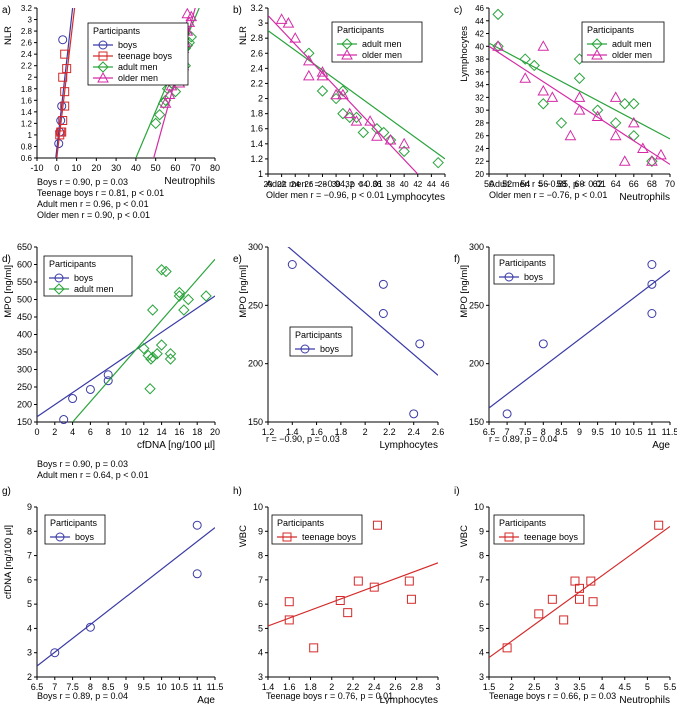 The width and height of the screenshot is (677, 704). What do you see at coordinates (176, 445) in the screenshot?
I see `x-axis-label: cfDNA [ng/100 µl]` at bounding box center [176, 445].